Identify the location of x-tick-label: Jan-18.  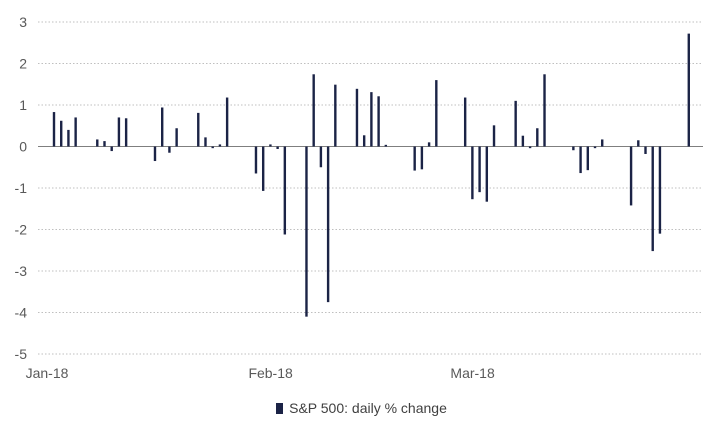
(47, 373).